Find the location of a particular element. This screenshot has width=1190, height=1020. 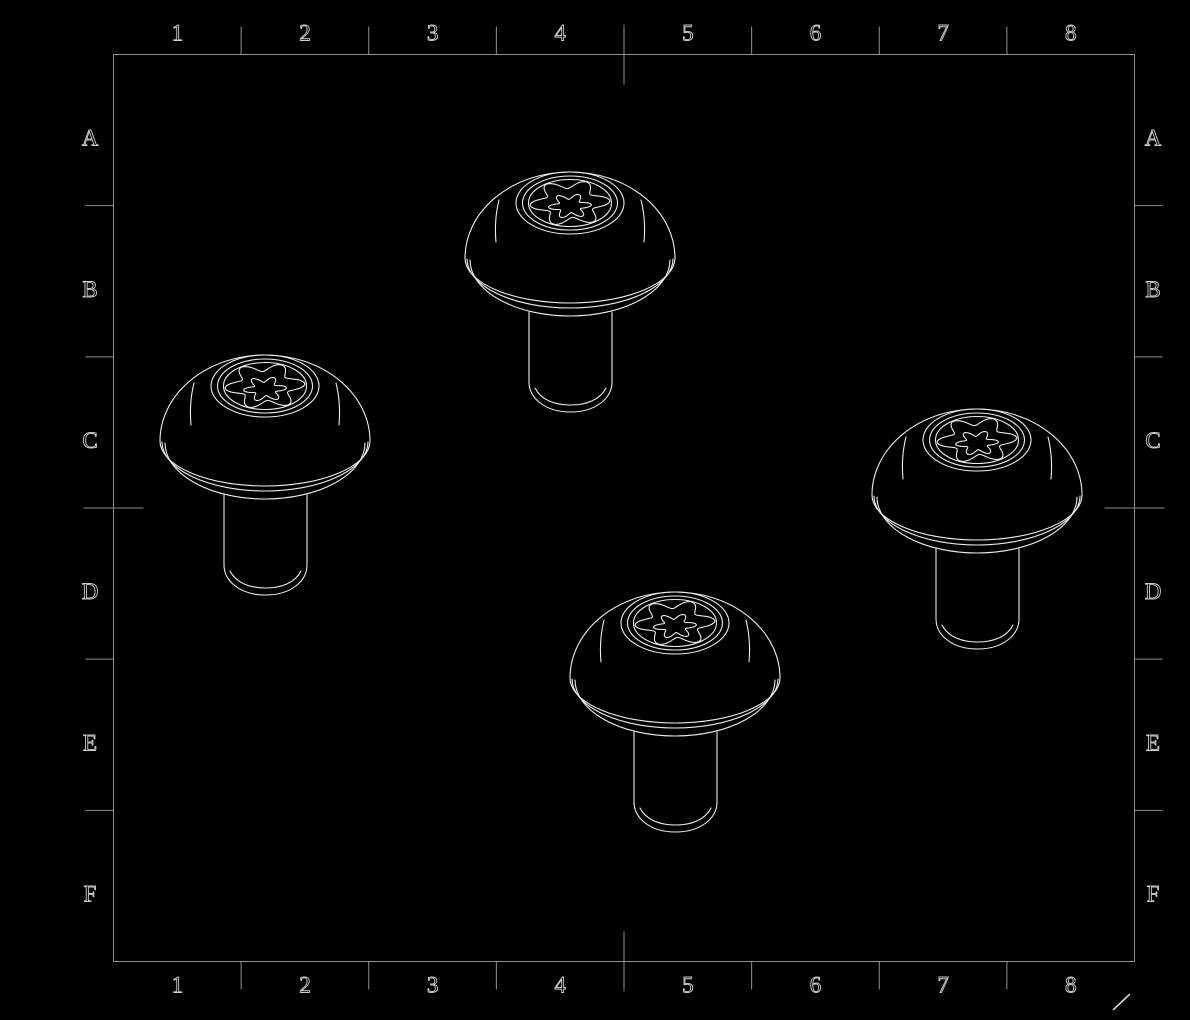

column-label-bottom-6: 6 is located at coordinates (816, 985).